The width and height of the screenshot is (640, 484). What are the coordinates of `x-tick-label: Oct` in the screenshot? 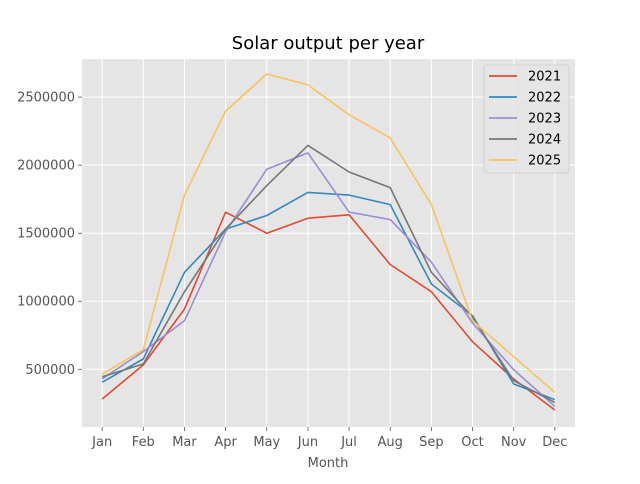 It's located at (472, 442).